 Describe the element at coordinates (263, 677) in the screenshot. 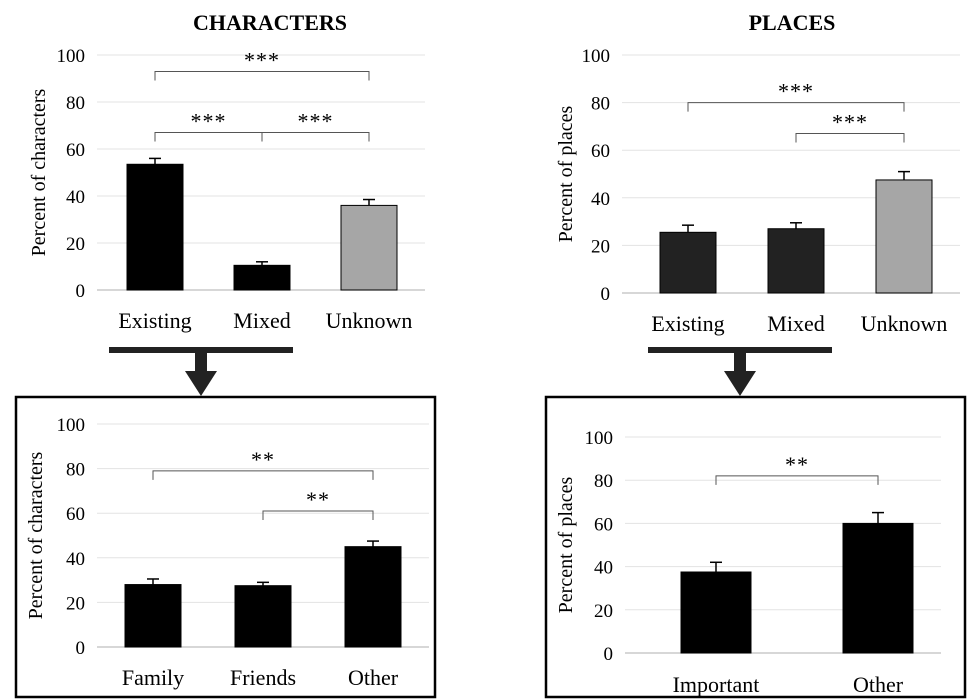

I see `category-label: Friends` at that location.